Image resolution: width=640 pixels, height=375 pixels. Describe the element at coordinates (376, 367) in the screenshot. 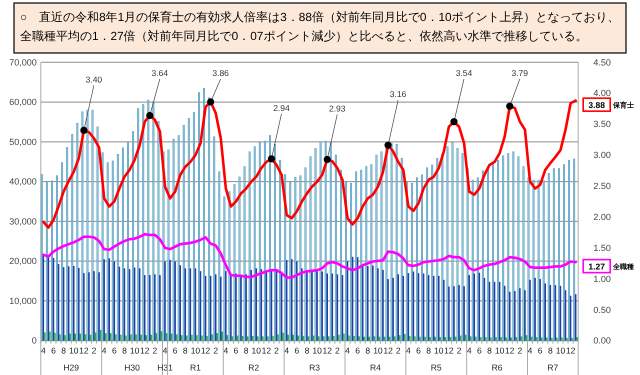

I see `text: R4` at that location.